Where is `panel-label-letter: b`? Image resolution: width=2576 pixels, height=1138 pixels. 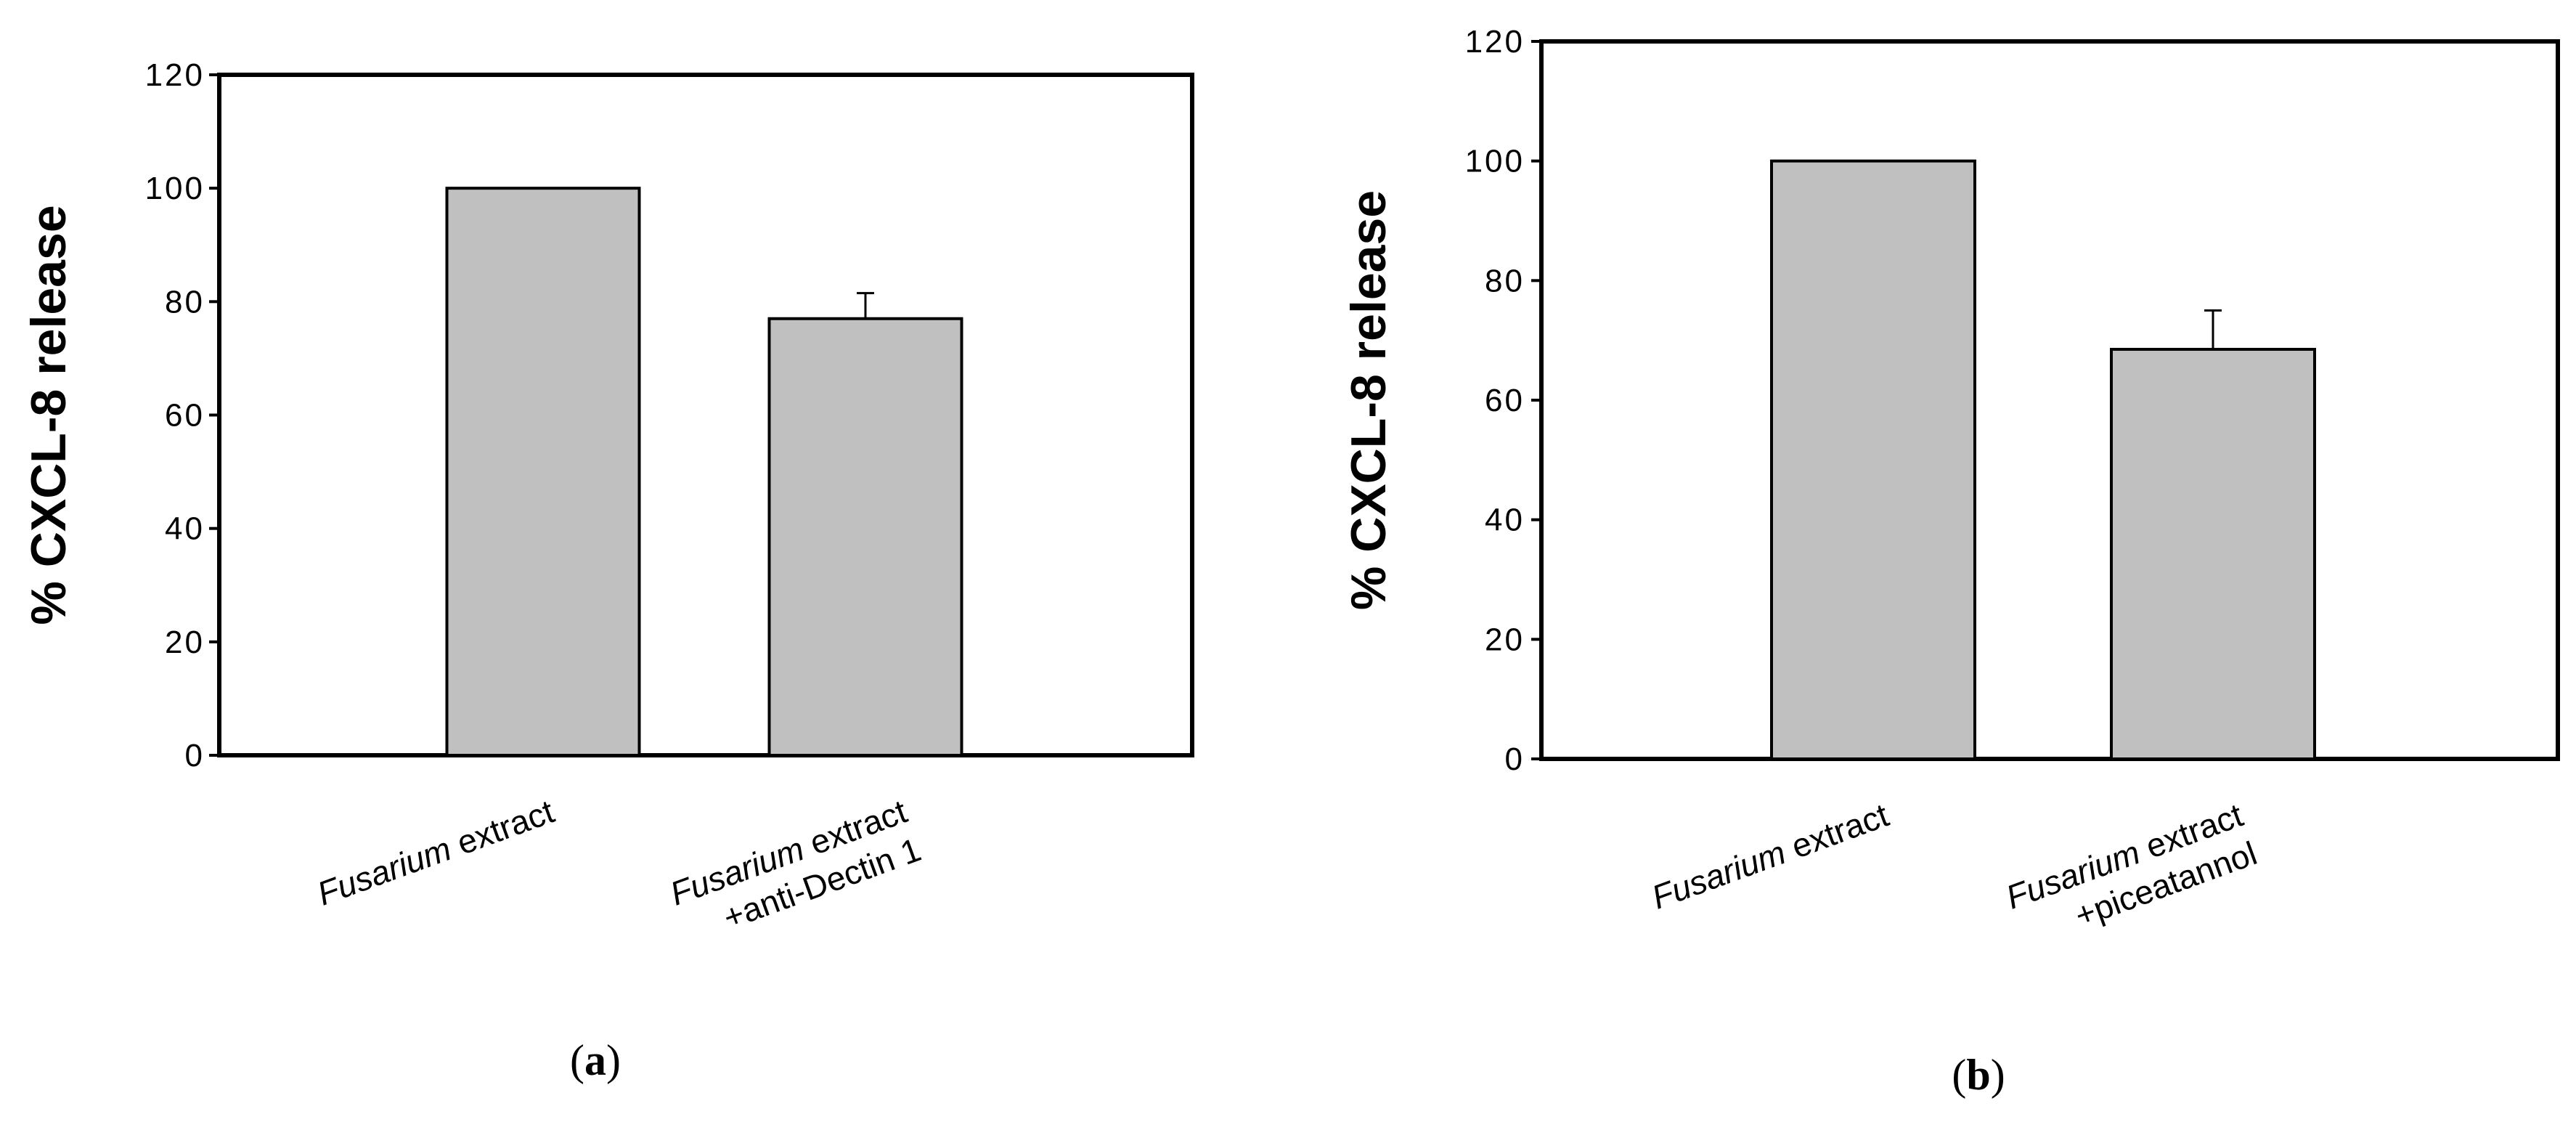
panel-label-letter: b is located at coordinates (1978, 1075).